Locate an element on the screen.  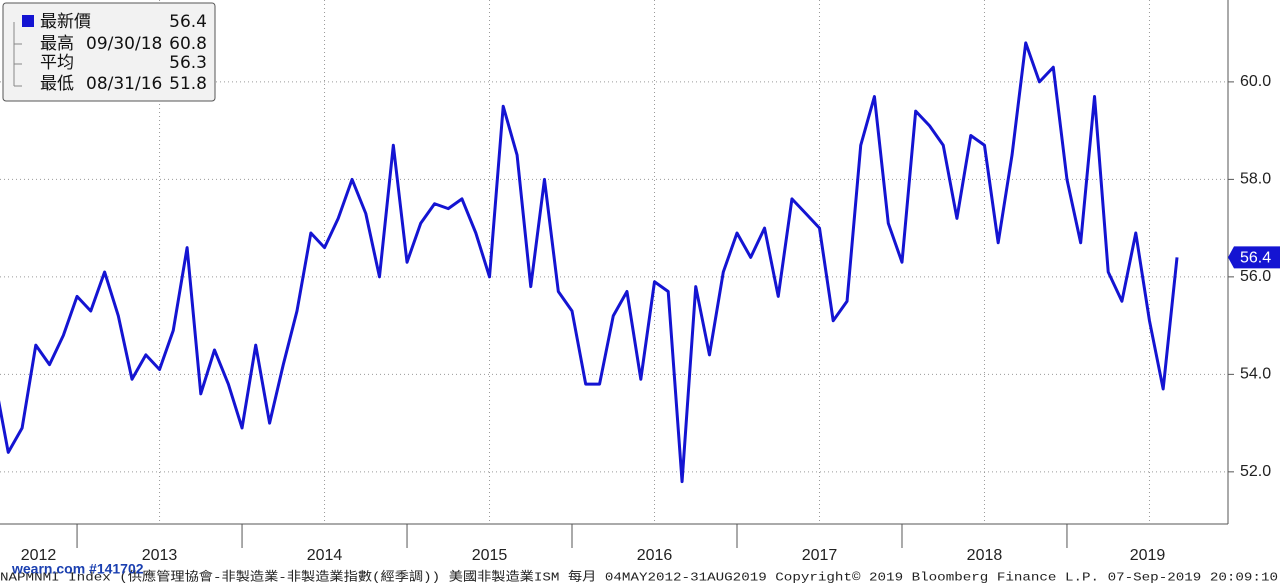
stat-date: 09/30/18 is located at coordinates (124, 44).